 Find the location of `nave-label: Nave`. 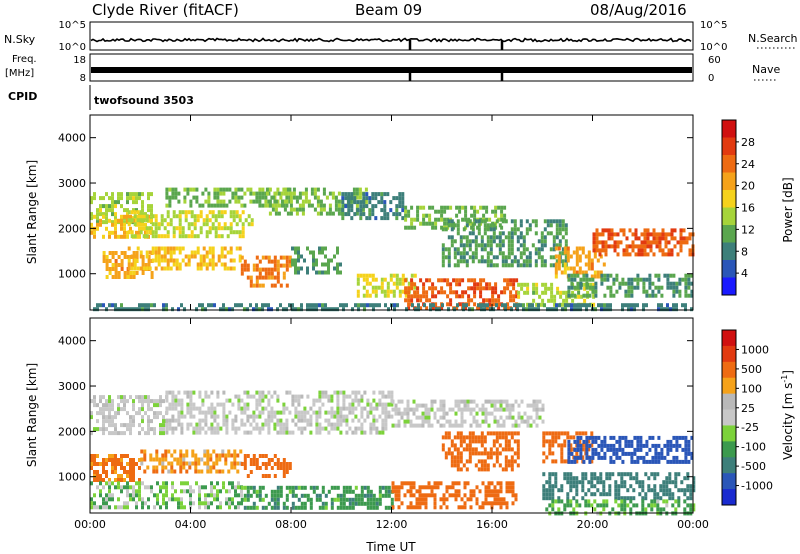

nave-label: Nave is located at coordinates (766, 69).